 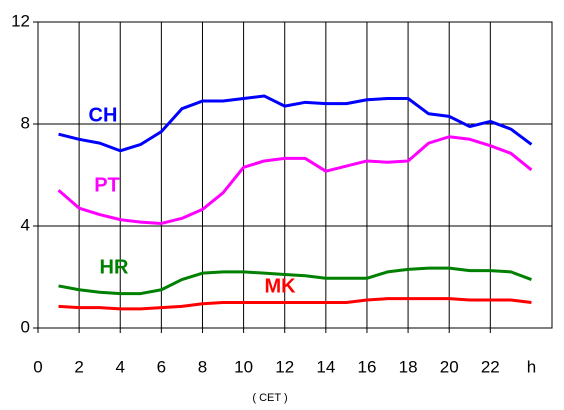 What do you see at coordinates (202, 366) in the screenshot?
I see `x-tick-label: 8` at bounding box center [202, 366].